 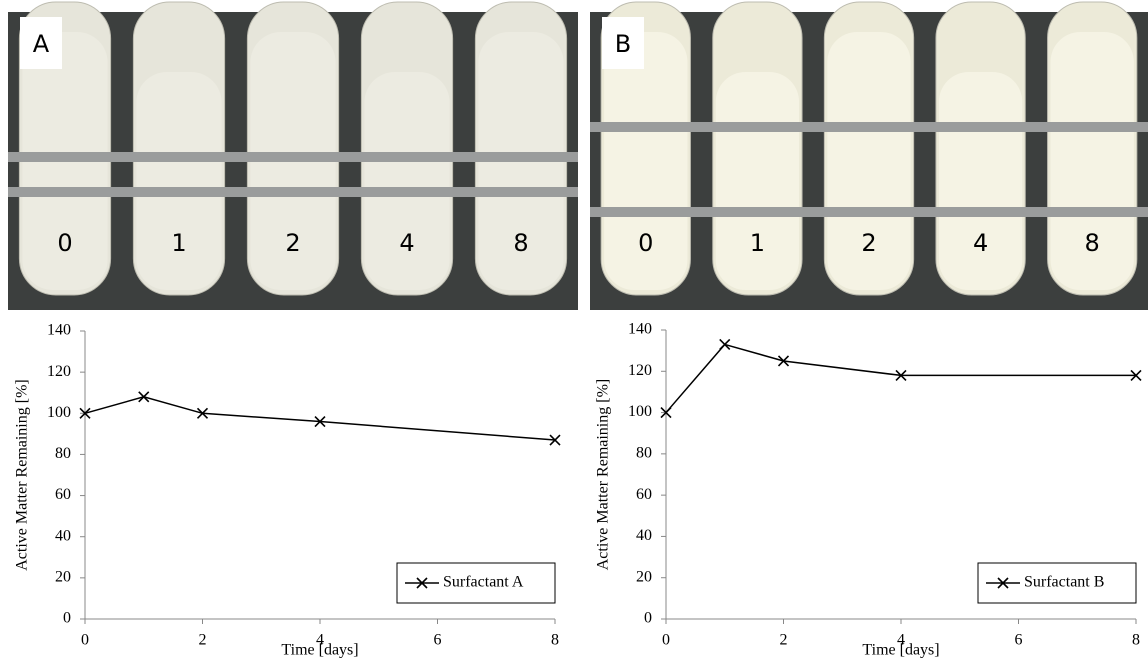 I want to click on legend-label: Surfactant A, so click(x=483, y=582).